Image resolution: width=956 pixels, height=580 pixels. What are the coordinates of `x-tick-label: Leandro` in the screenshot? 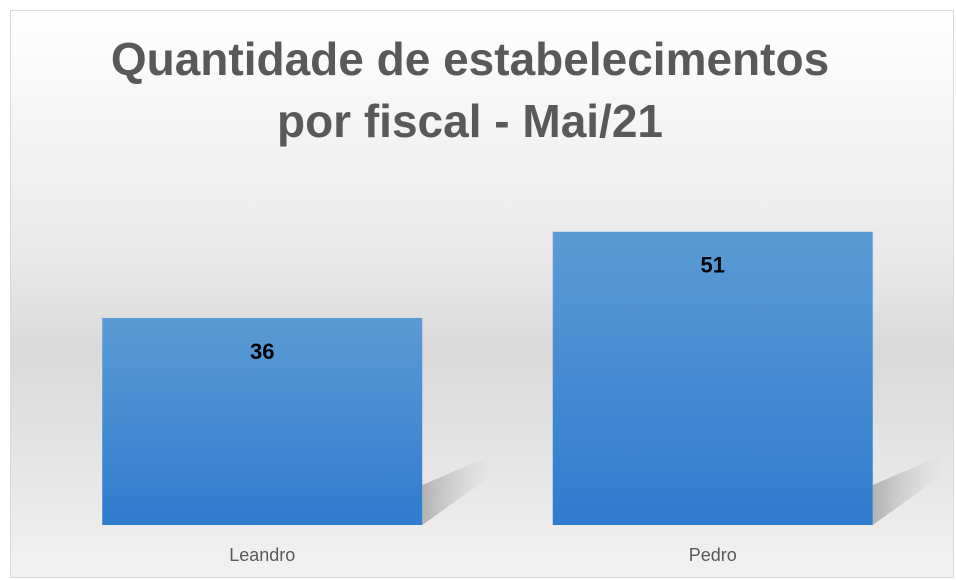 It's located at (262, 555).